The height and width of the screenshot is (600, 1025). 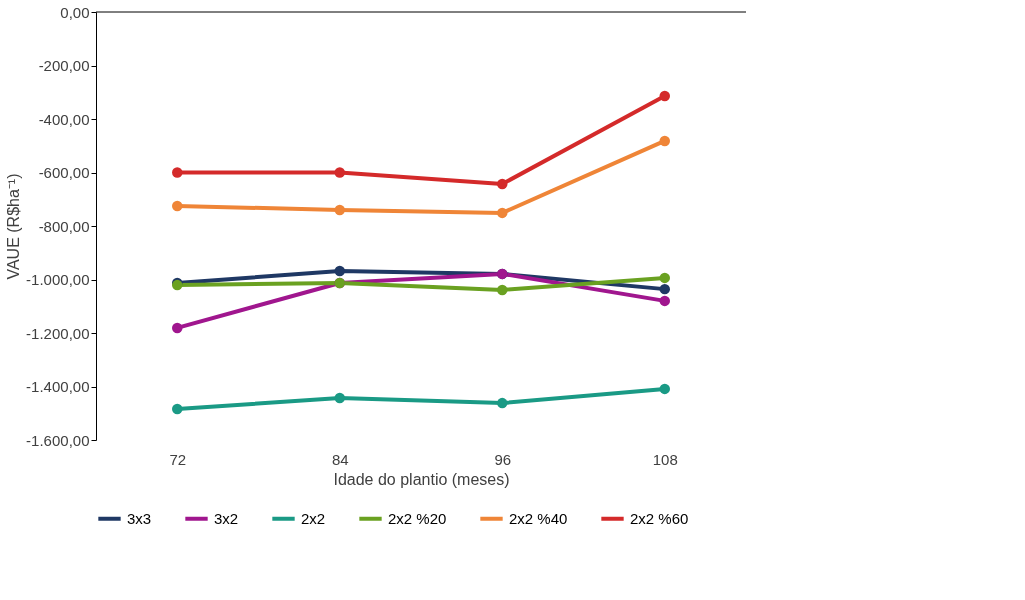 What do you see at coordinates (503, 459) in the screenshot?
I see `x-tick-label: 96` at bounding box center [503, 459].